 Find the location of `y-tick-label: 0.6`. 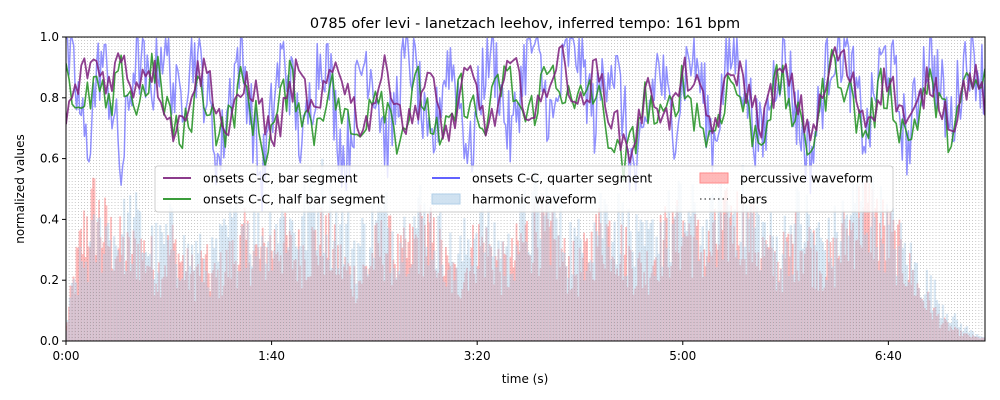

y-tick-label: 0.6 is located at coordinates (49, 159).